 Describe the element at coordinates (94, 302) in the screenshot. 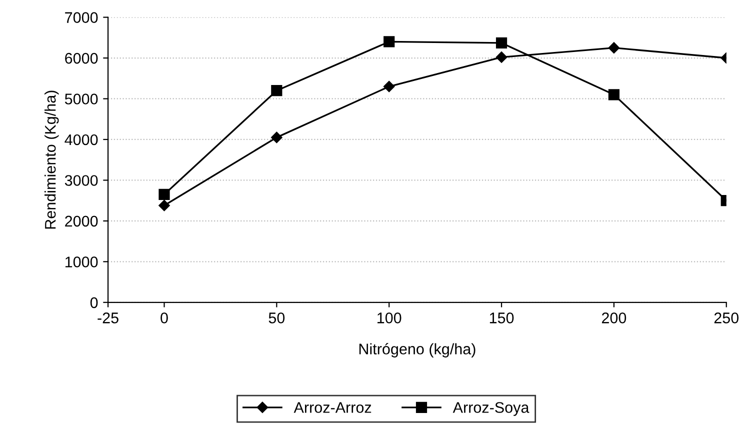

I see `y-tick-label: 0` at that location.